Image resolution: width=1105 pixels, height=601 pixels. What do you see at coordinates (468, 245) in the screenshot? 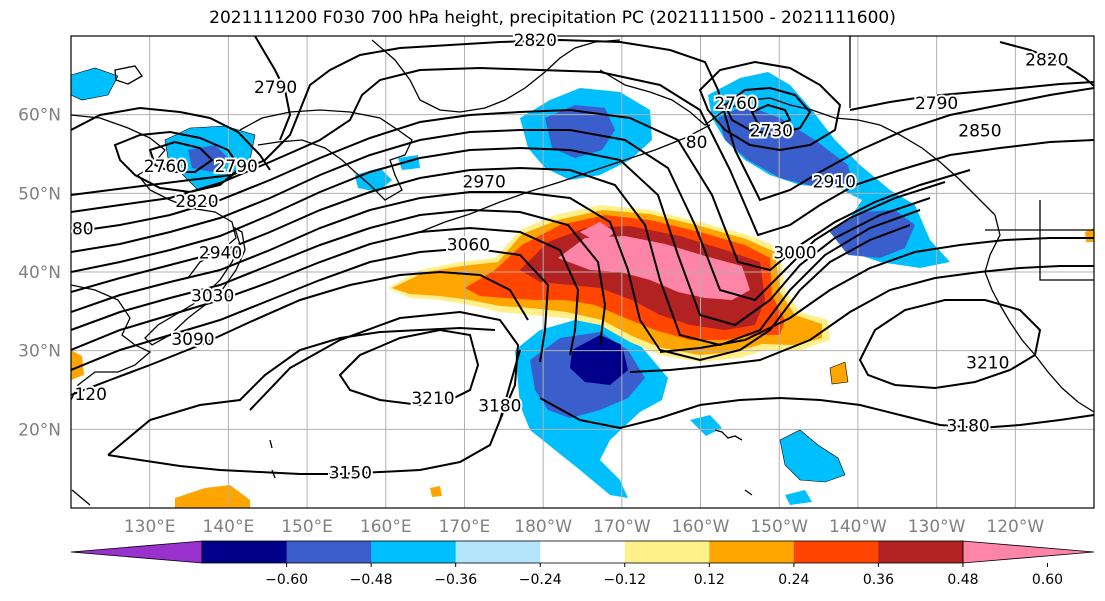
I see `contour-label: 3060` at bounding box center [468, 245].